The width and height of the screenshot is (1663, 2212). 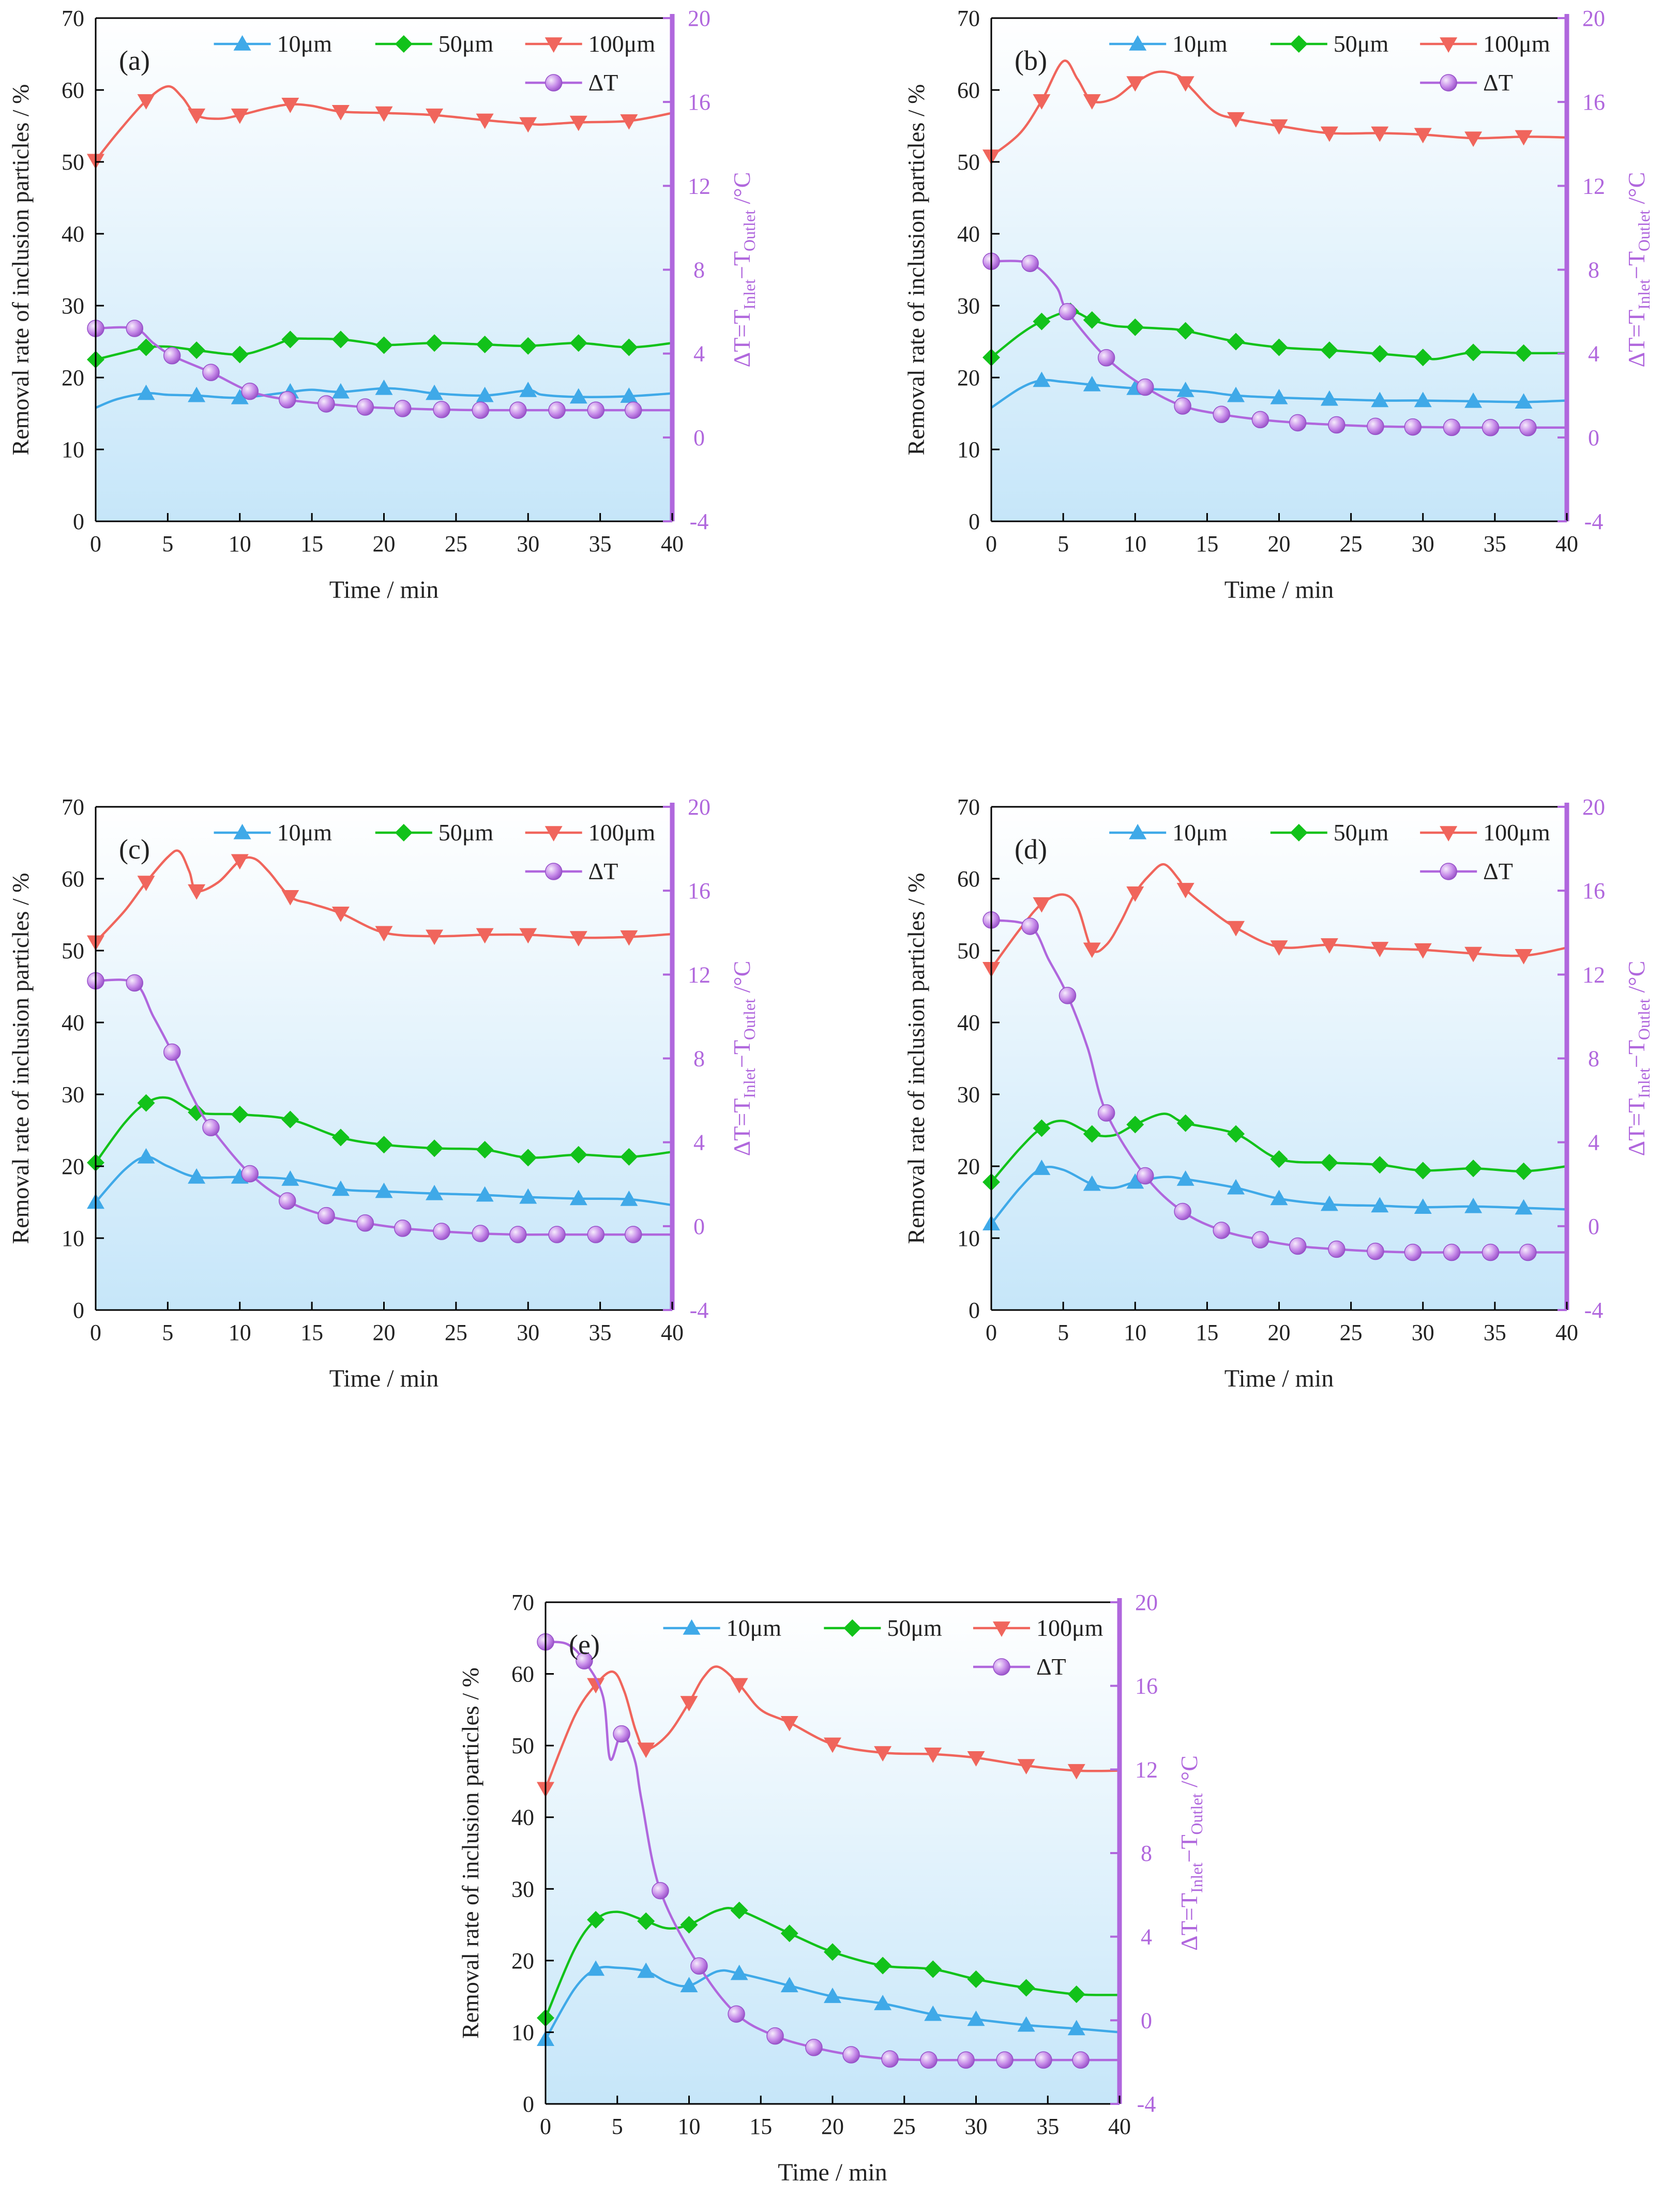 What do you see at coordinates (384, 1333) in the screenshot?
I see `x-tick-label: 20` at bounding box center [384, 1333].